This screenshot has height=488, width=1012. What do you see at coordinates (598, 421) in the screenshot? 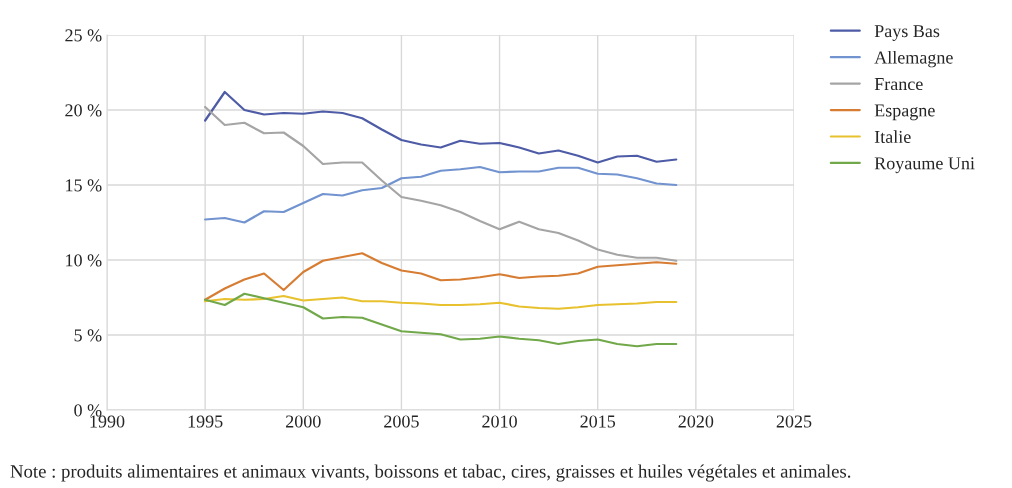
I see `x-tick-label: 2015` at bounding box center [598, 421].